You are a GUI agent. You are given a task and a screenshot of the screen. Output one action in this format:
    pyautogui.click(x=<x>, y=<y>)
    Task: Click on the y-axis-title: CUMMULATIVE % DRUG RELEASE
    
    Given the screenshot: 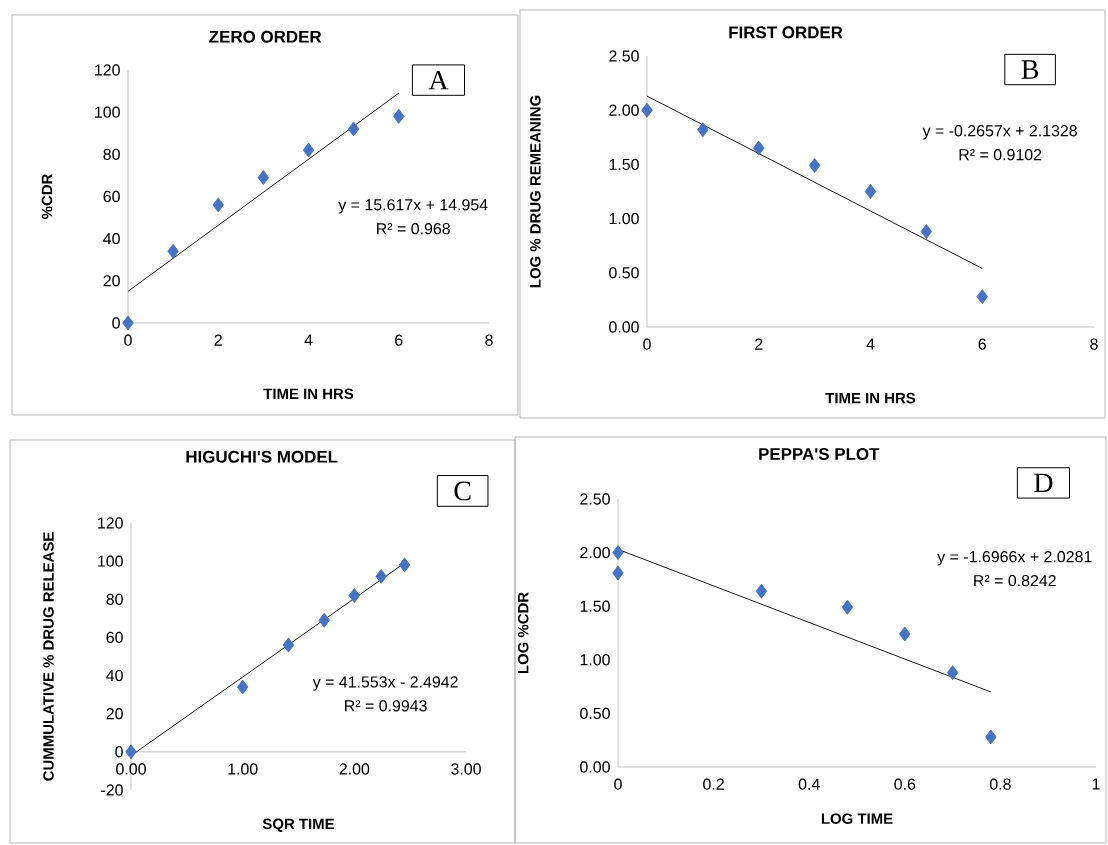 What is the action you would take?
    pyautogui.click(x=48, y=656)
    